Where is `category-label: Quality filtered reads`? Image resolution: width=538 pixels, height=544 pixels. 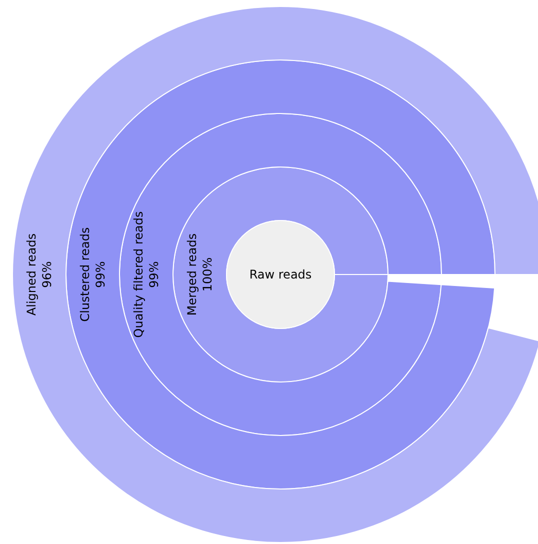
category-label: Quality filtered reads is located at coordinates (139, 274).